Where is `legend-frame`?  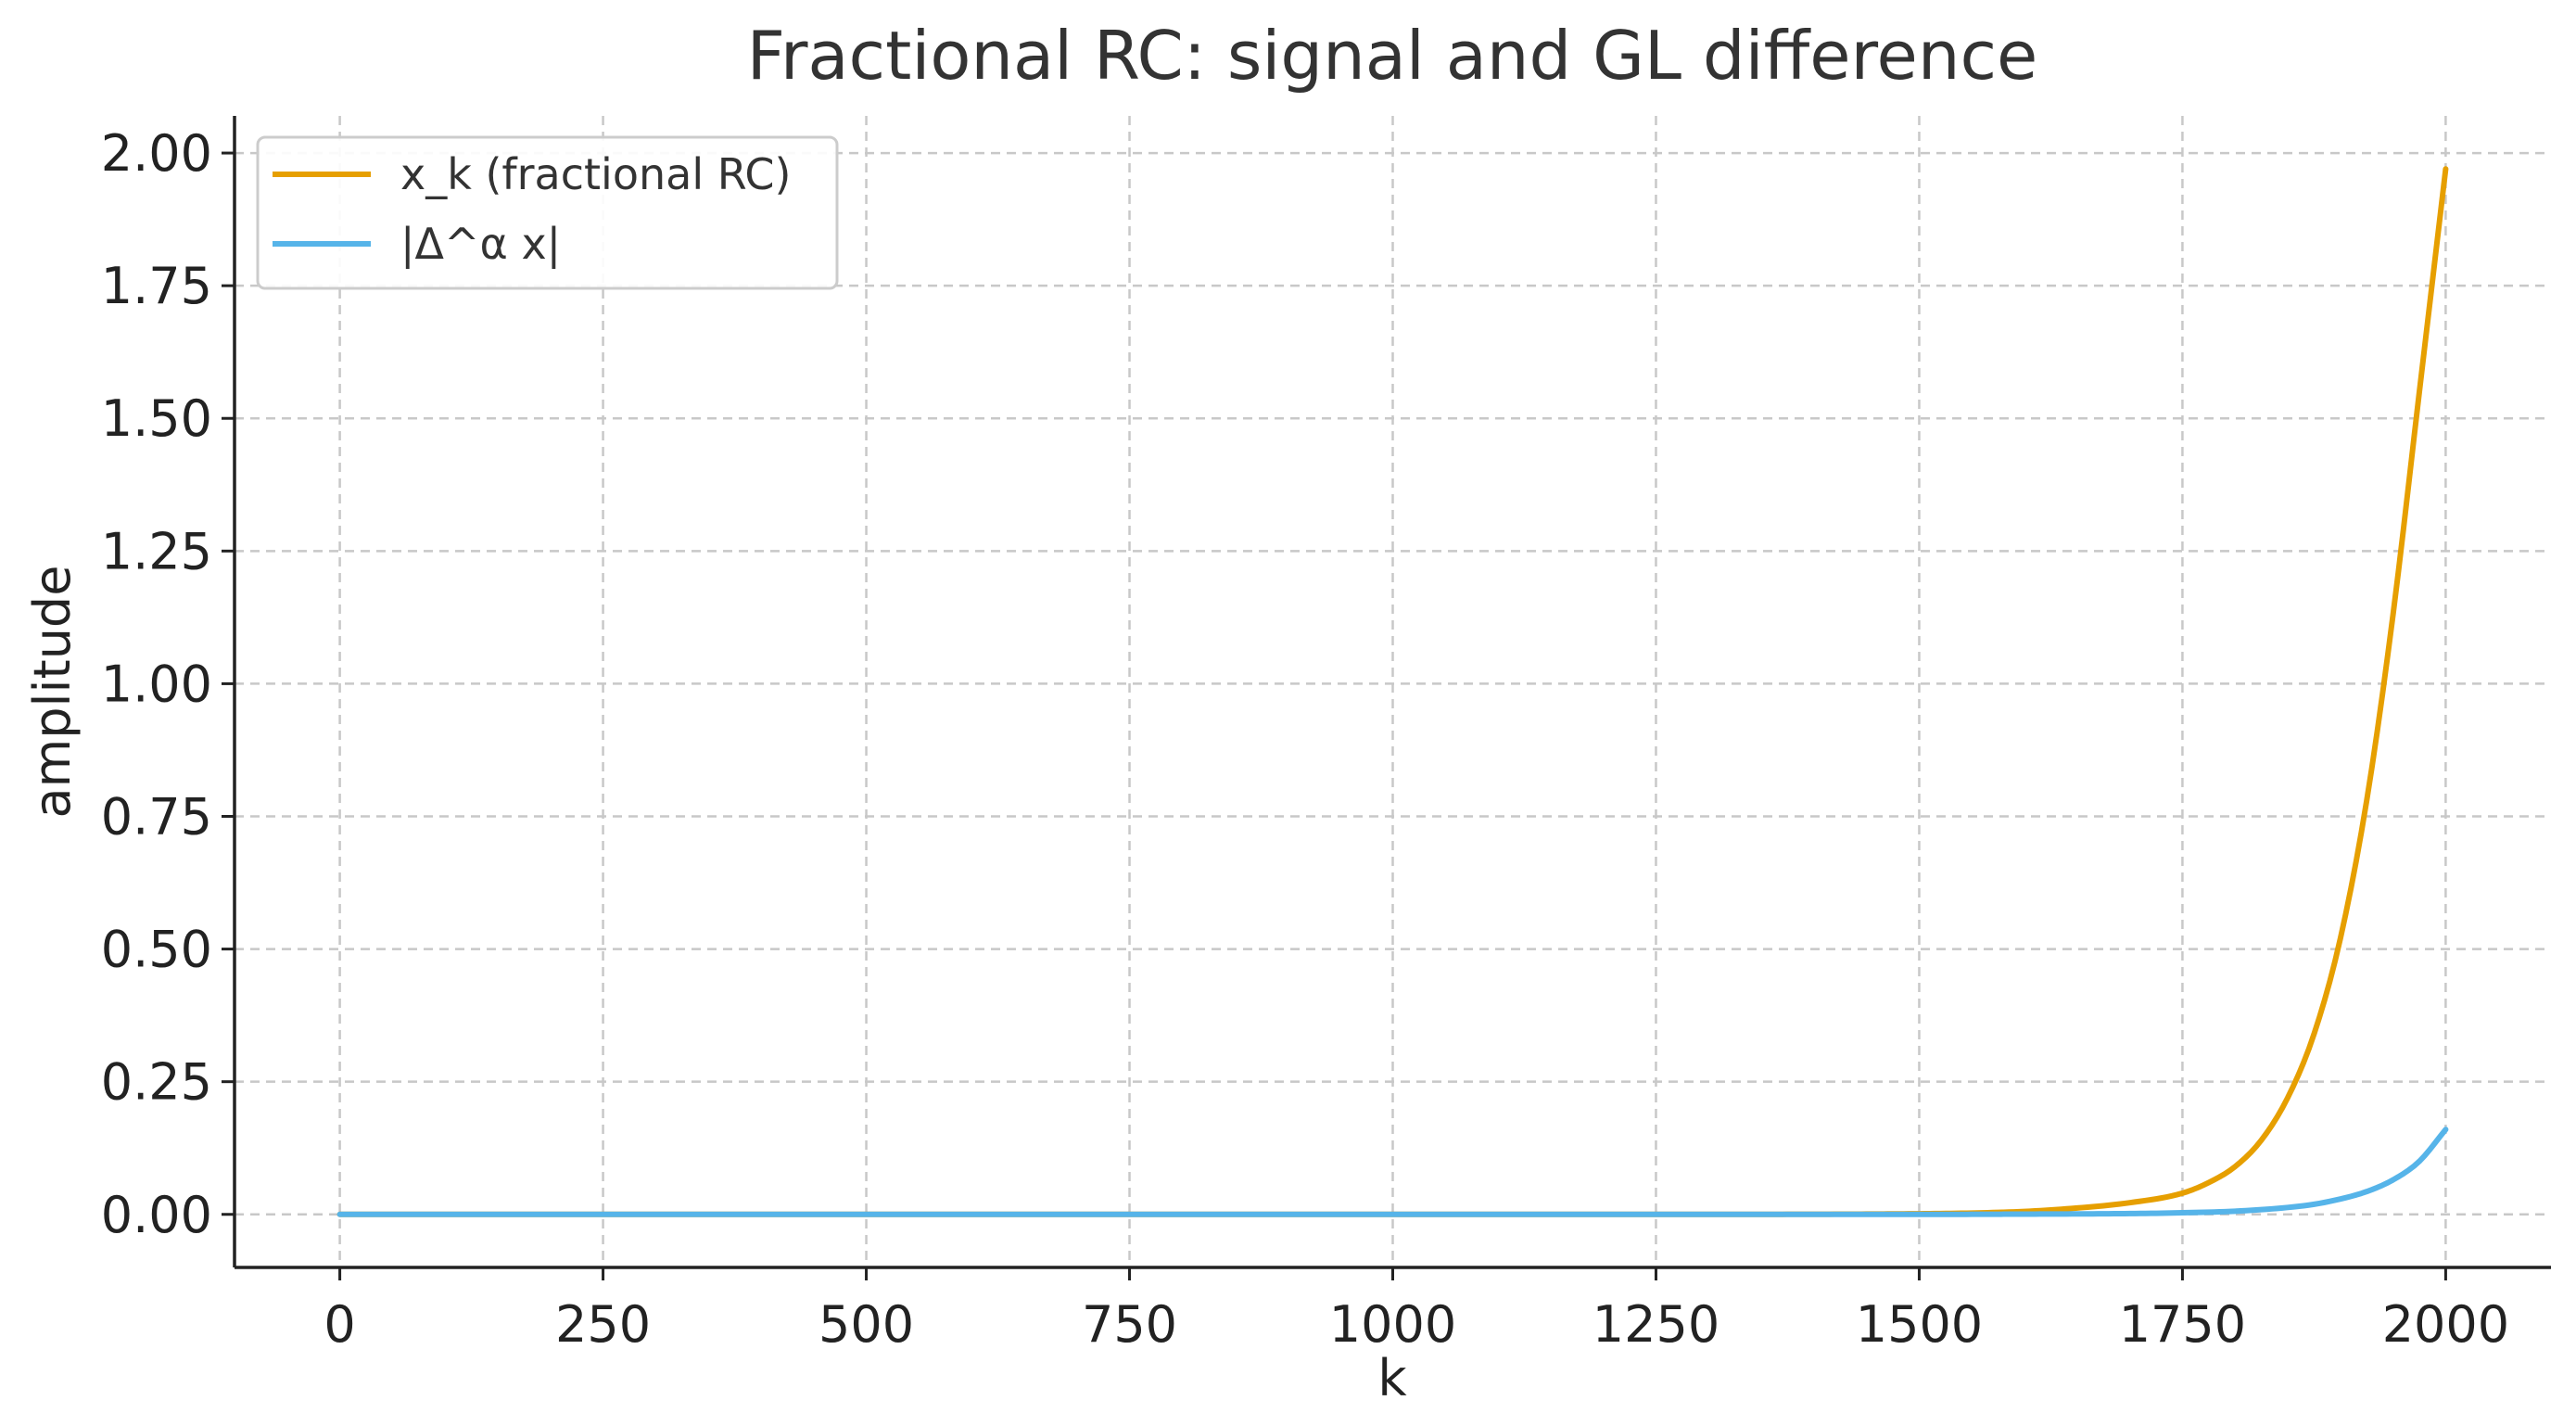
legend-frame is located at coordinates (547, 212).